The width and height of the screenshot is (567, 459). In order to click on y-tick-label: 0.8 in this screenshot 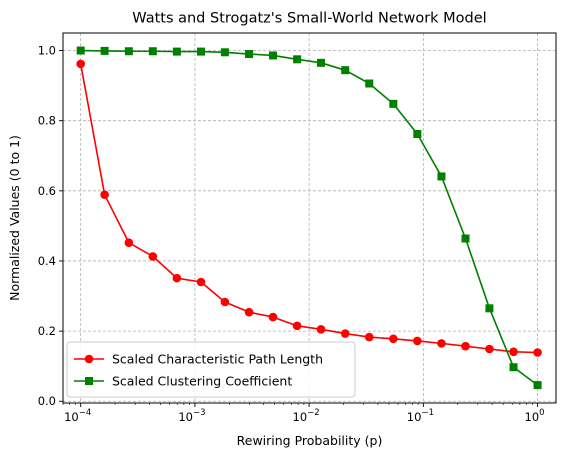, I will do `click(47, 121)`.